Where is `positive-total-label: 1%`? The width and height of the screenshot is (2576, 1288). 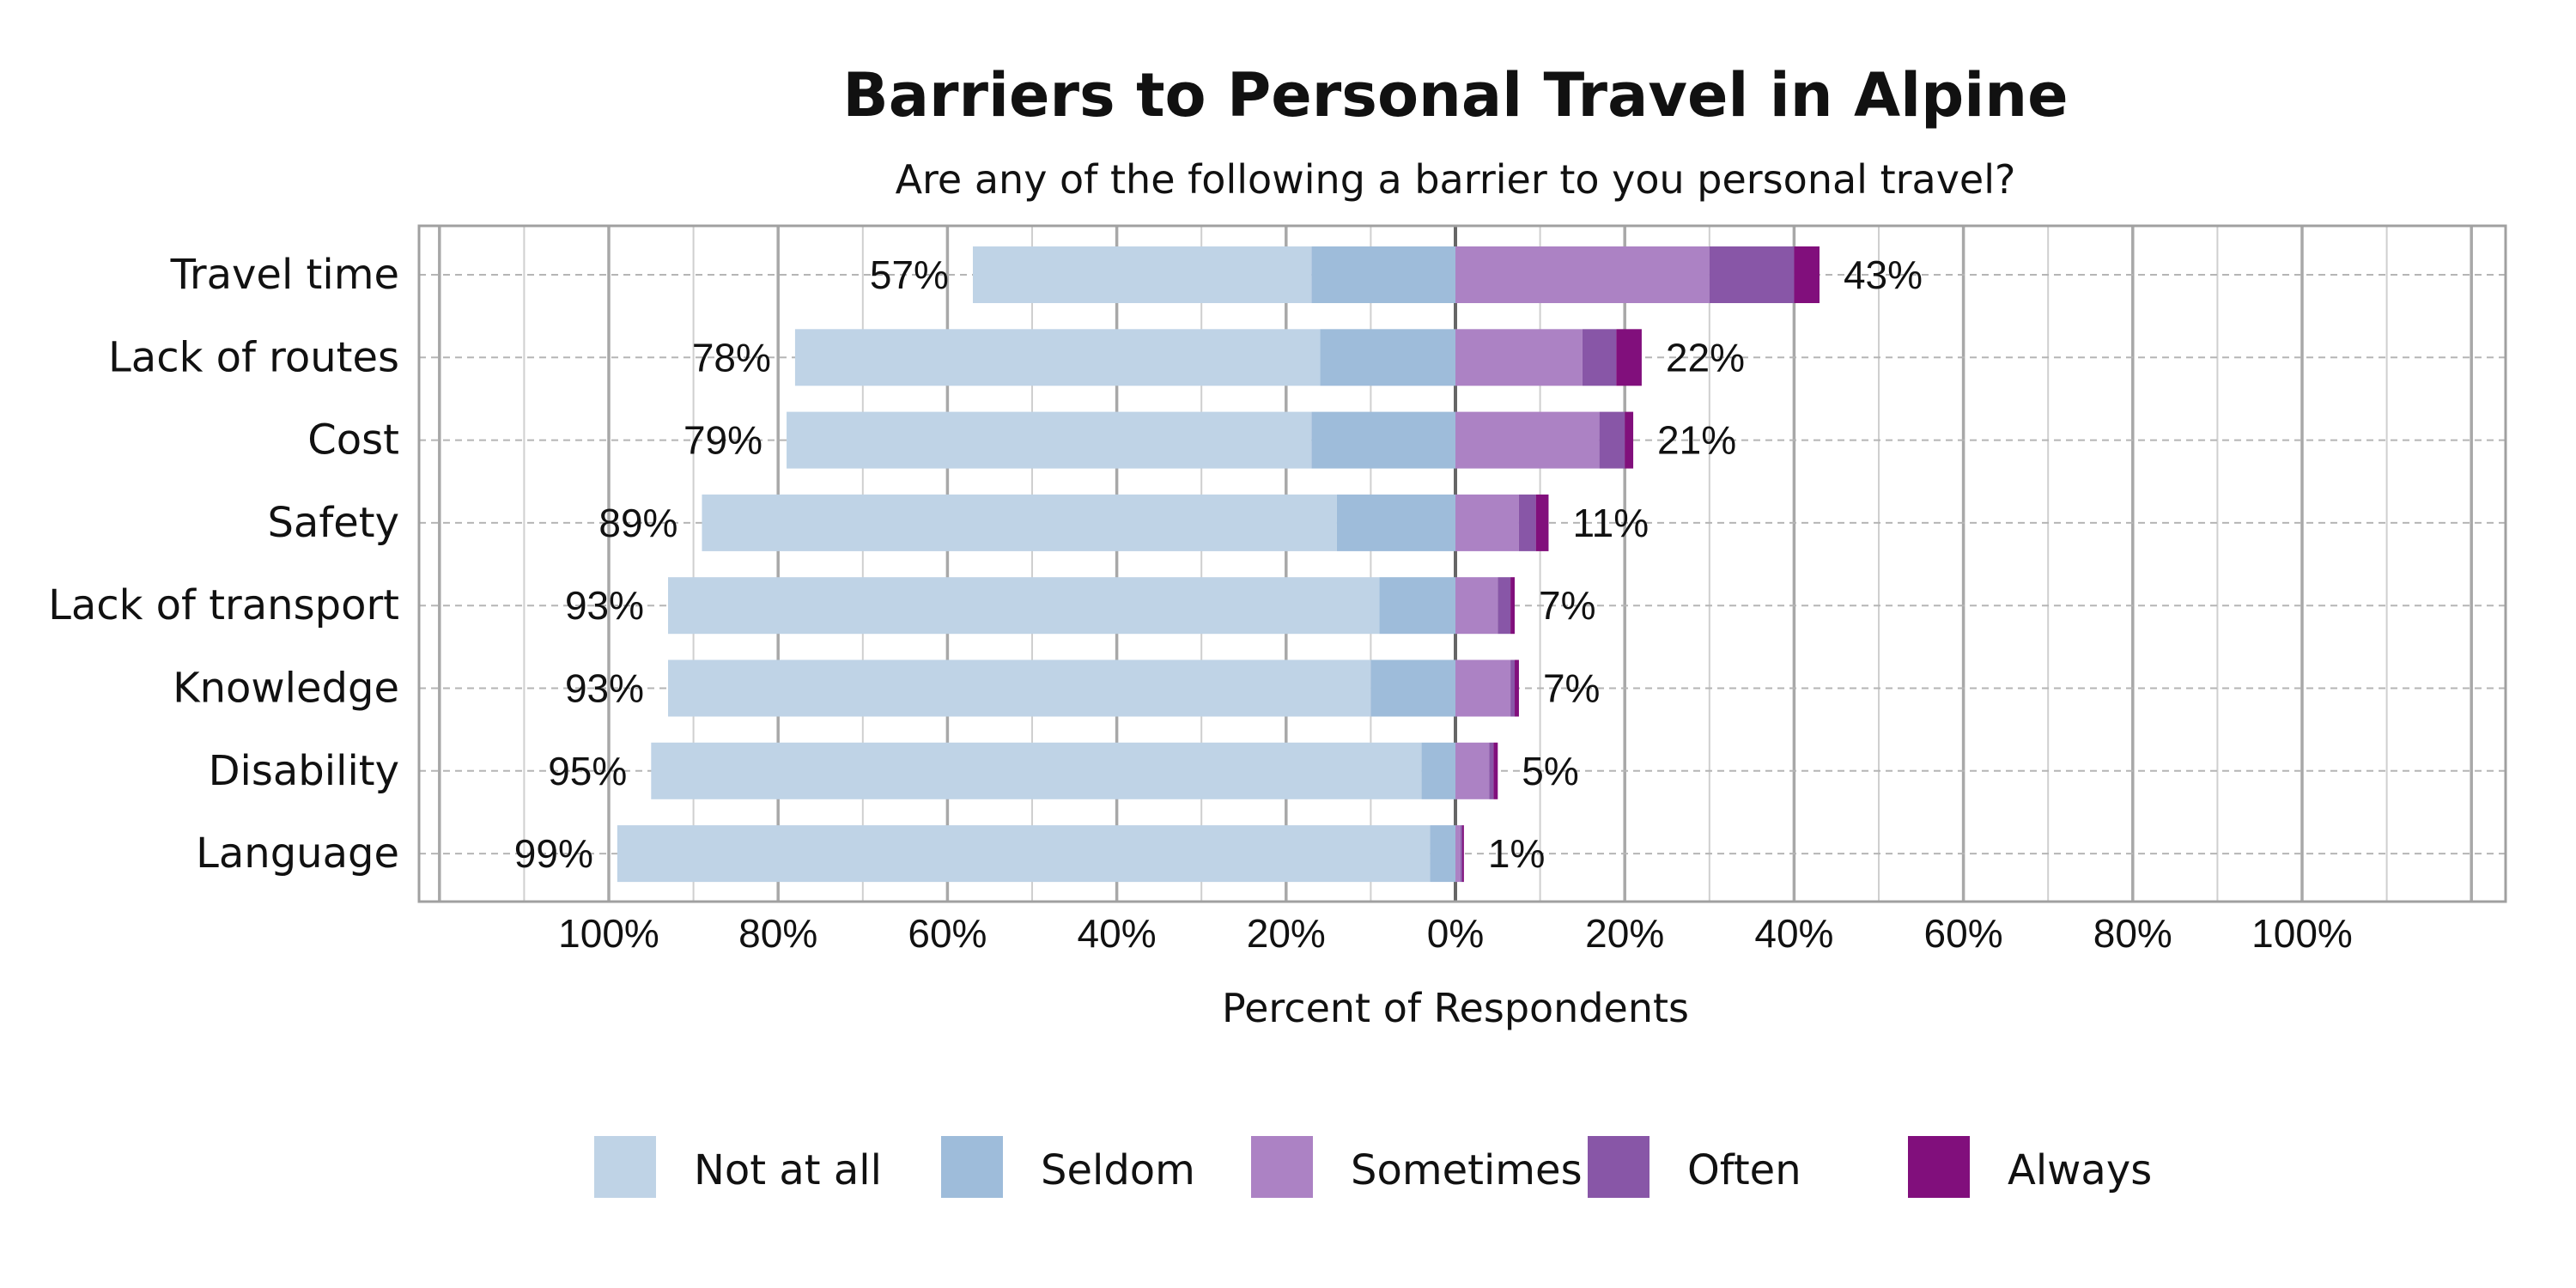
positive-total-label: 1% is located at coordinates (1517, 854).